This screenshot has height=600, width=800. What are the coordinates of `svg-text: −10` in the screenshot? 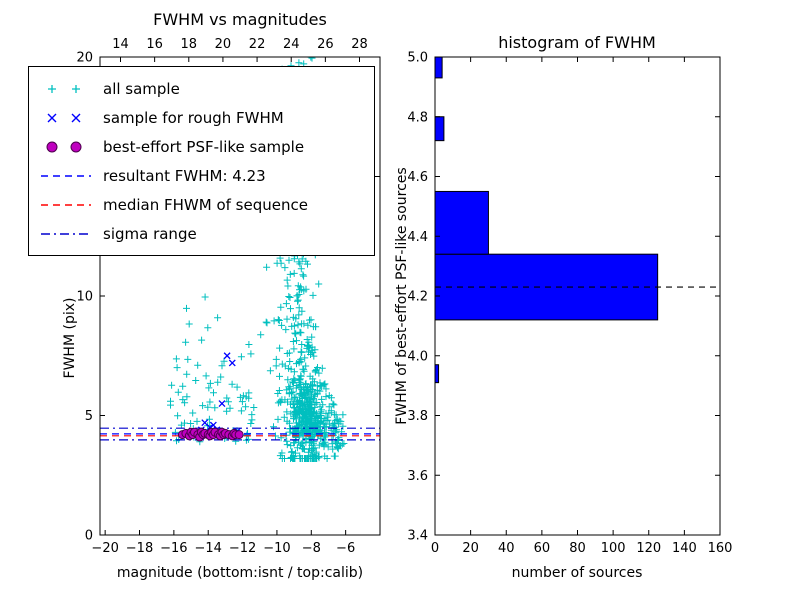 It's located at (276, 548).